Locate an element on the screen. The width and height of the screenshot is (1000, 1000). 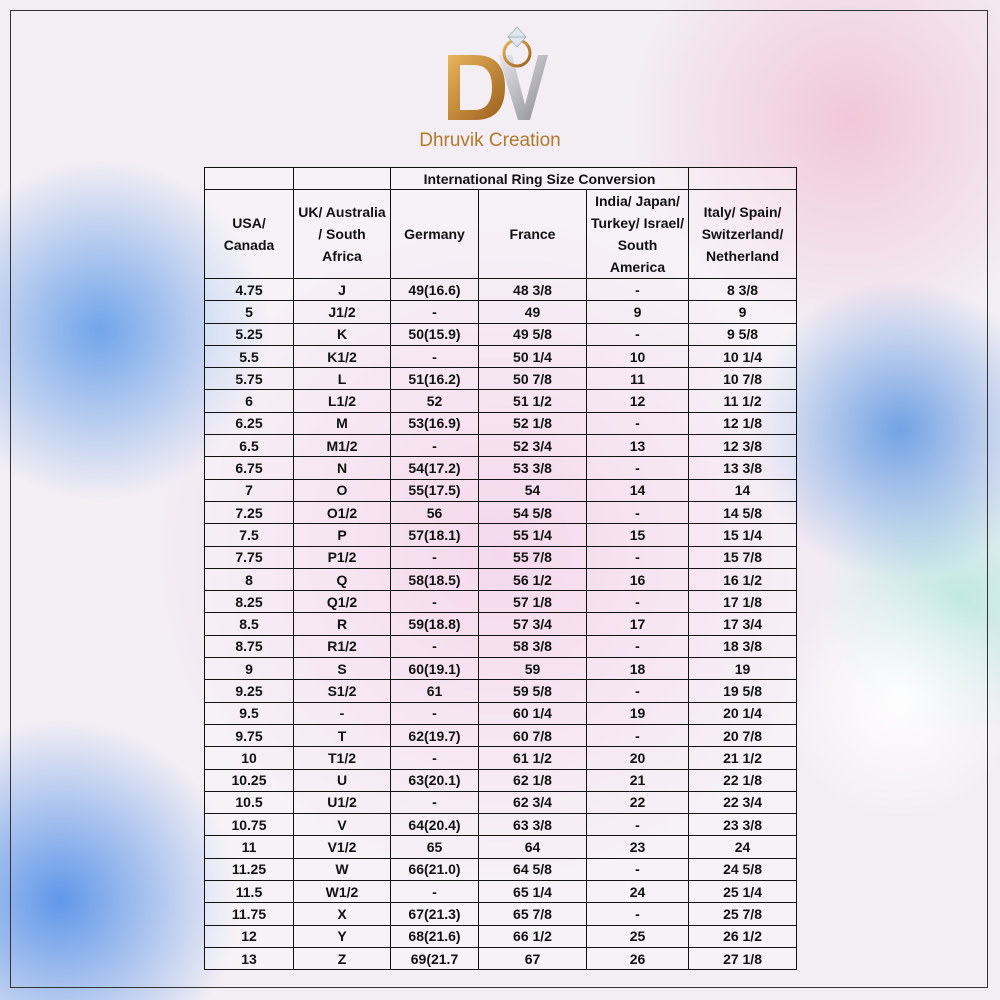
cell: 12 is located at coordinates (637, 401).